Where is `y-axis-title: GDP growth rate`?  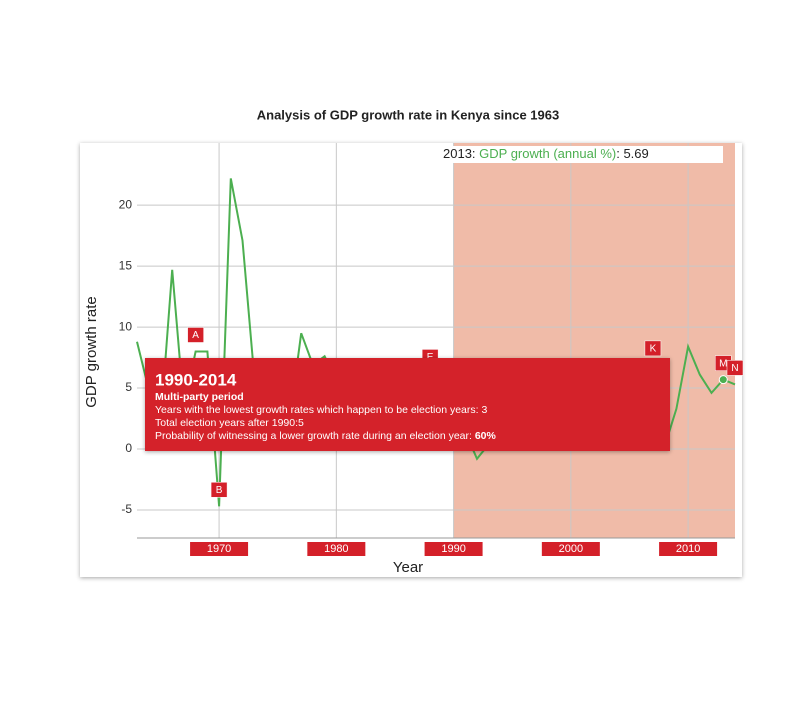
y-axis-title: GDP growth rate is located at coordinates (91, 351).